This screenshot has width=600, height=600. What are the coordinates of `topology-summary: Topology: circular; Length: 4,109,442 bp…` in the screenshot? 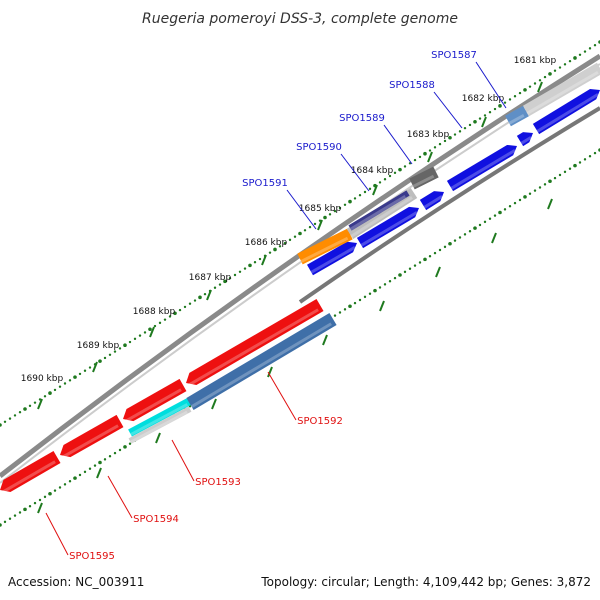 It's located at (425, 582).